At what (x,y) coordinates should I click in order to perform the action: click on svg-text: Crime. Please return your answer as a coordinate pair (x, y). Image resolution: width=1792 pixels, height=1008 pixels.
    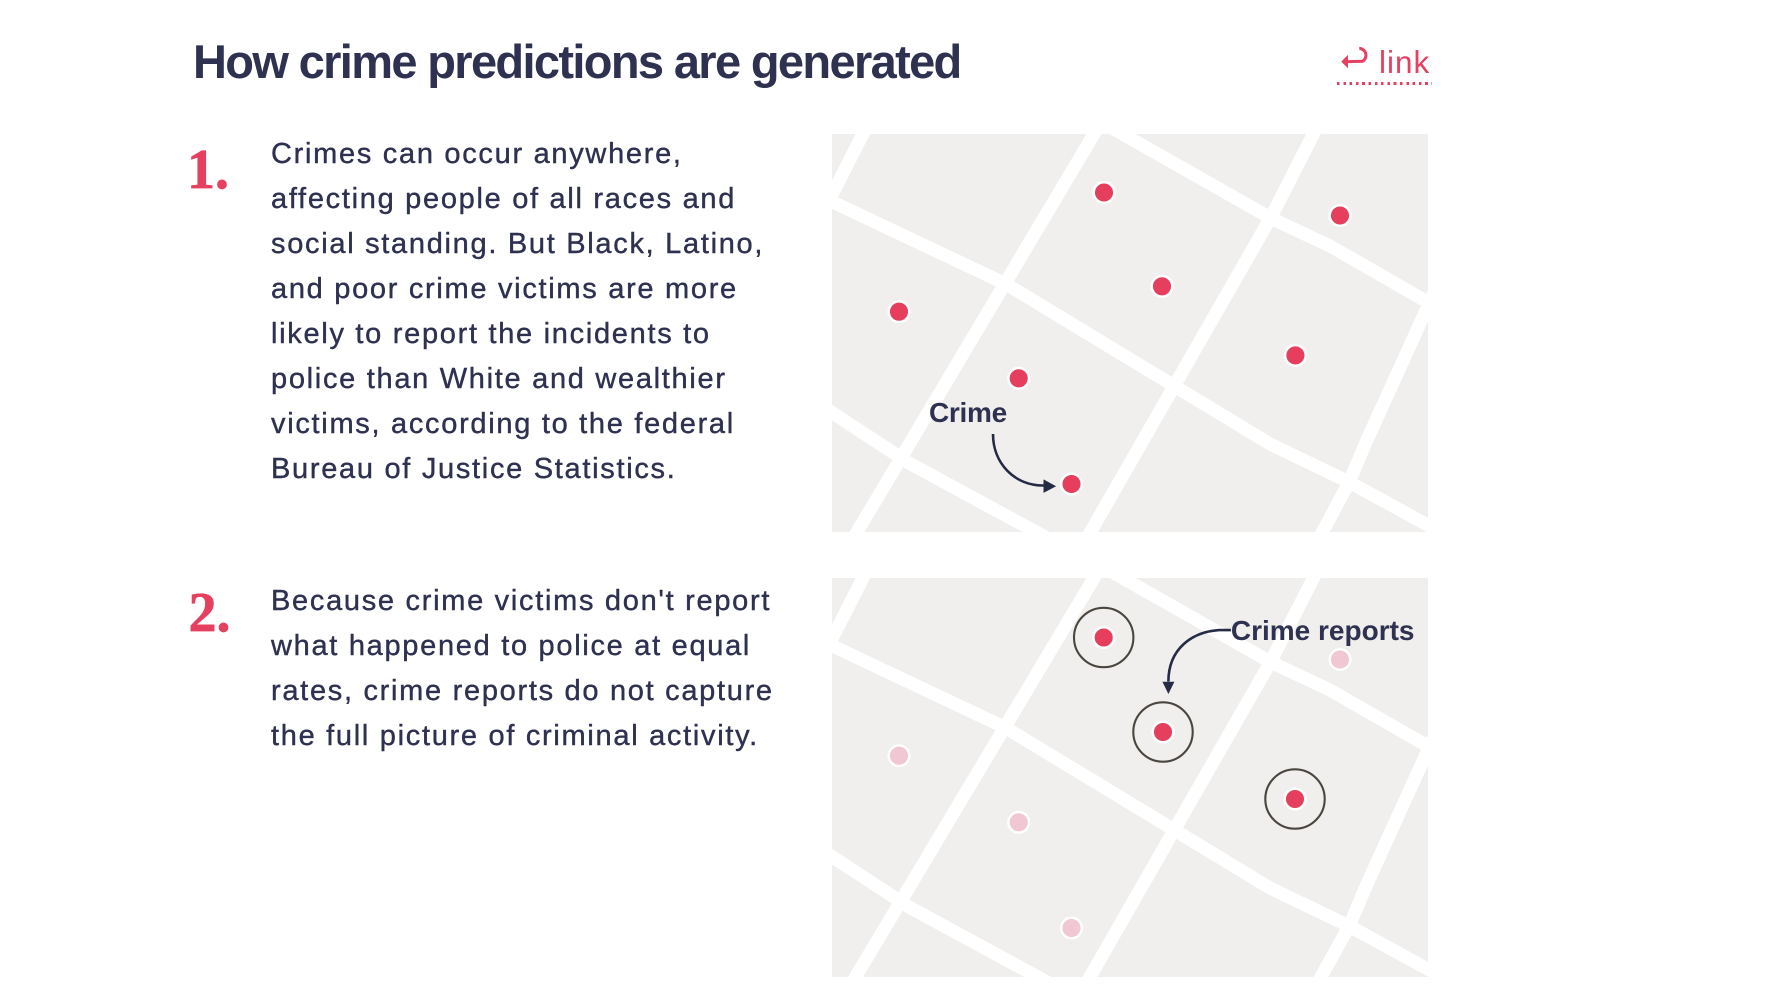
    Looking at the image, I should click on (968, 412).